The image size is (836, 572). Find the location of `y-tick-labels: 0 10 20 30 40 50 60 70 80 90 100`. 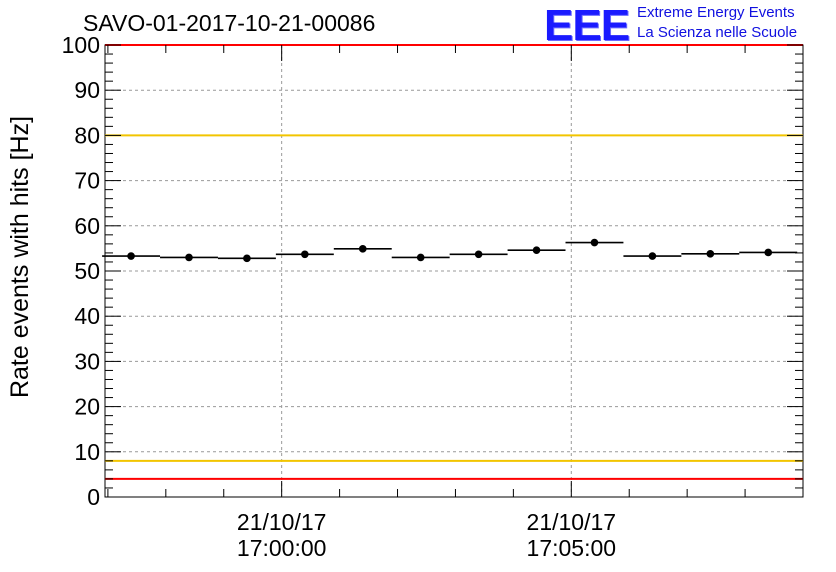

y-tick-labels: 0 10 20 30 40 50 60 70 80 90 100 is located at coordinates (81, 271).